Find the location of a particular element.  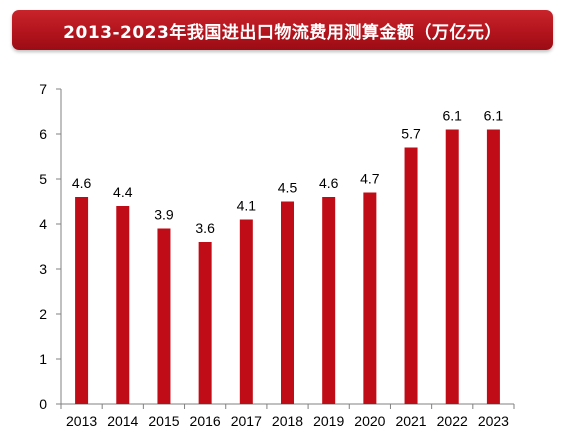

bar-2023 is located at coordinates (493, 266).